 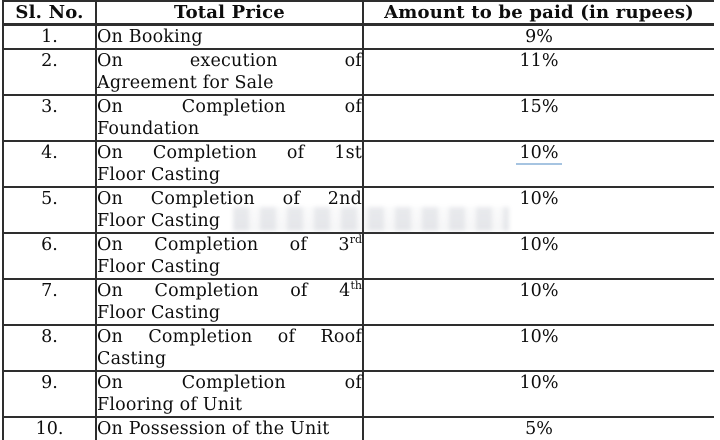 What do you see at coordinates (49, 301) in the screenshot?
I see `sl-no-cell: 7.` at bounding box center [49, 301].